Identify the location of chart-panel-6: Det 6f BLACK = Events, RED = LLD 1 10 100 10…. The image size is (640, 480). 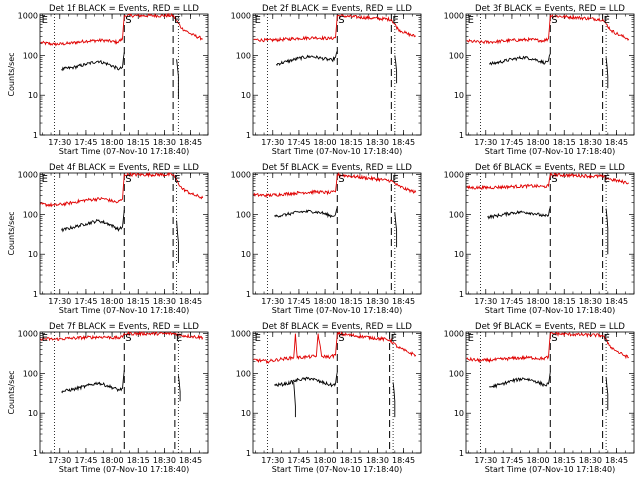
(539, 239).